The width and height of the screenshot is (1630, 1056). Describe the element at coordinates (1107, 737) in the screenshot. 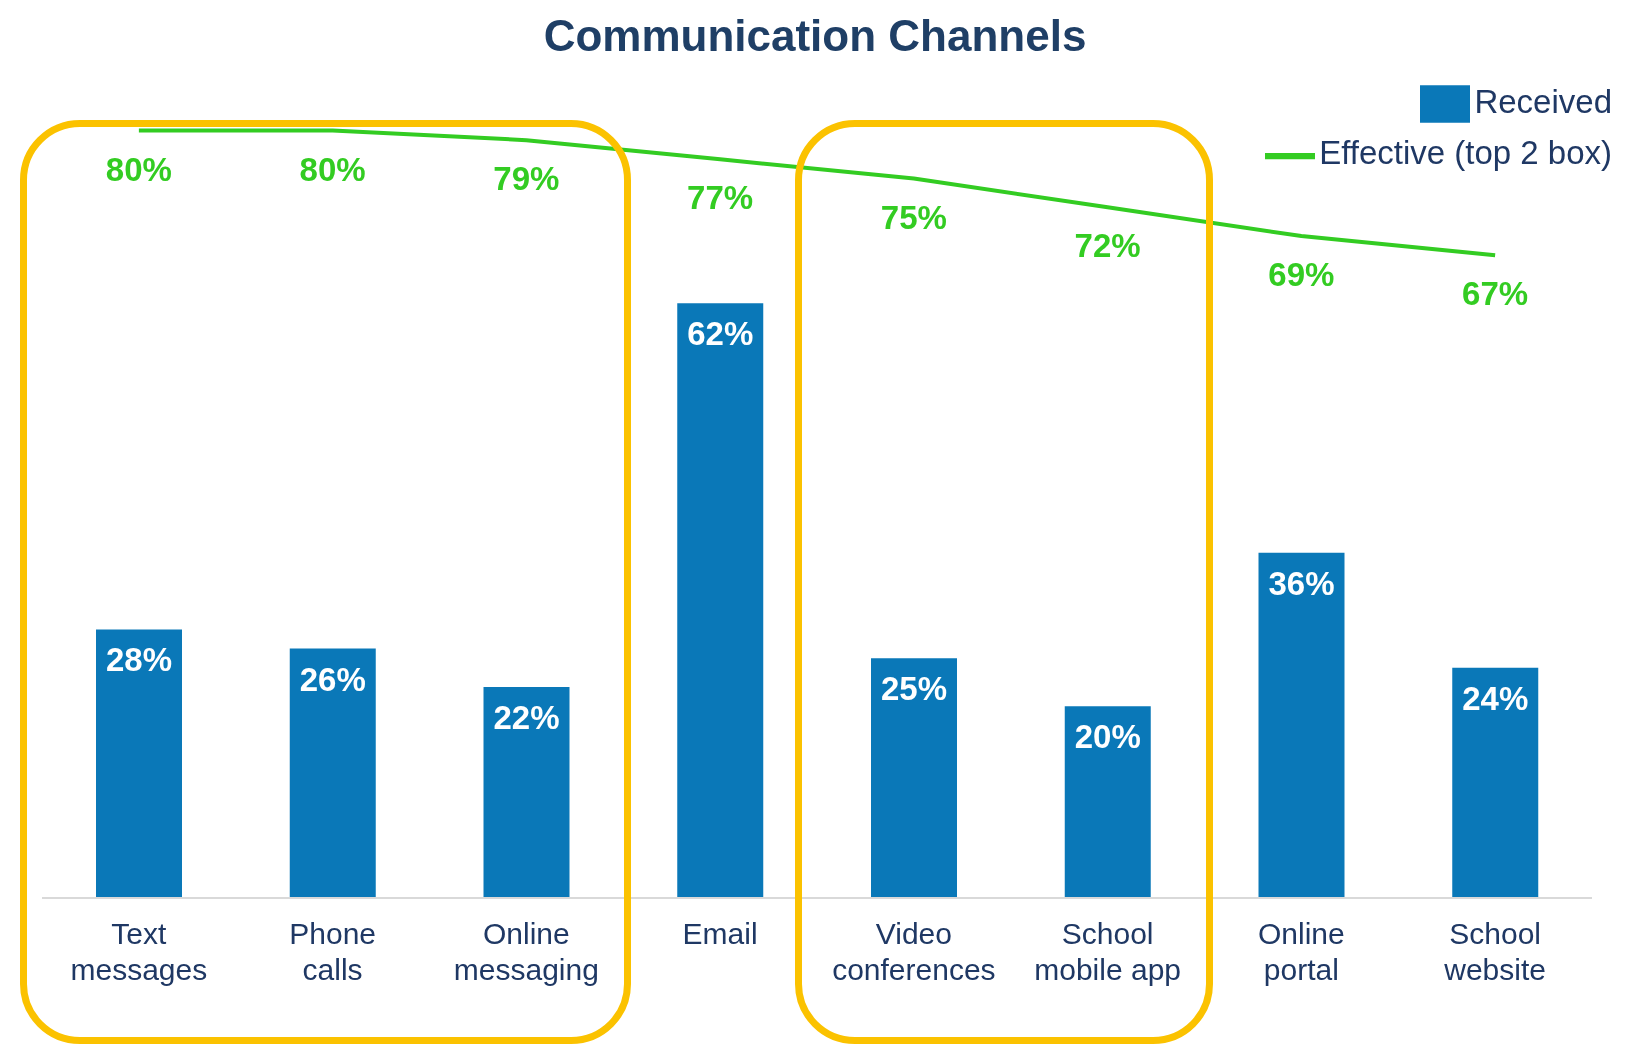

I see `data-label: 20%` at that location.